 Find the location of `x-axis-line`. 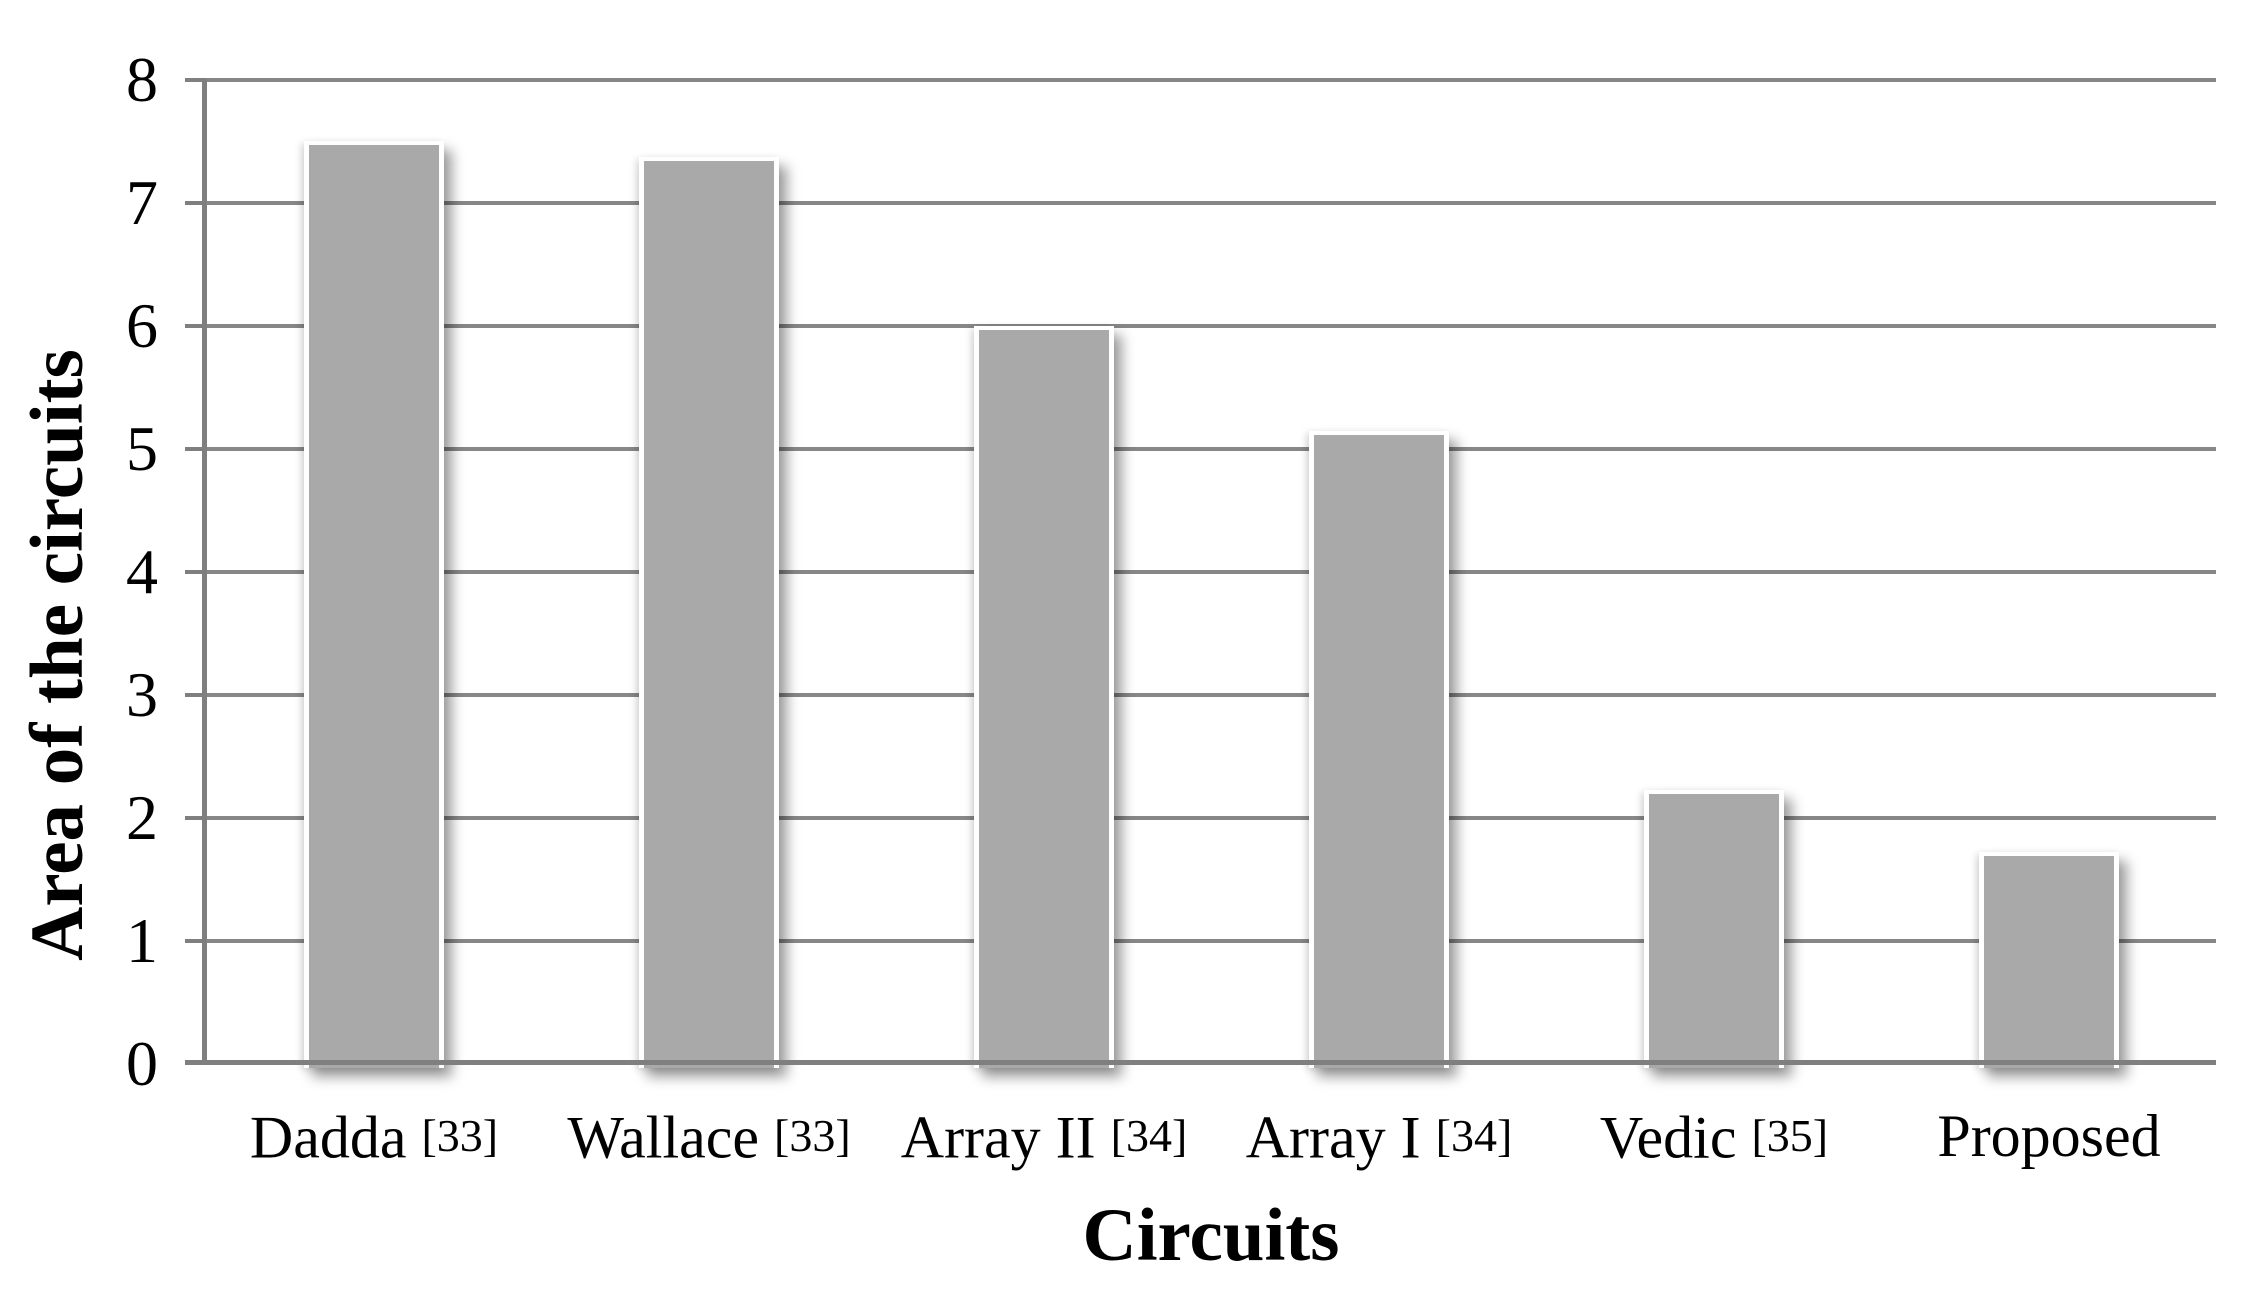

x-axis-line is located at coordinates (1200, 1062).